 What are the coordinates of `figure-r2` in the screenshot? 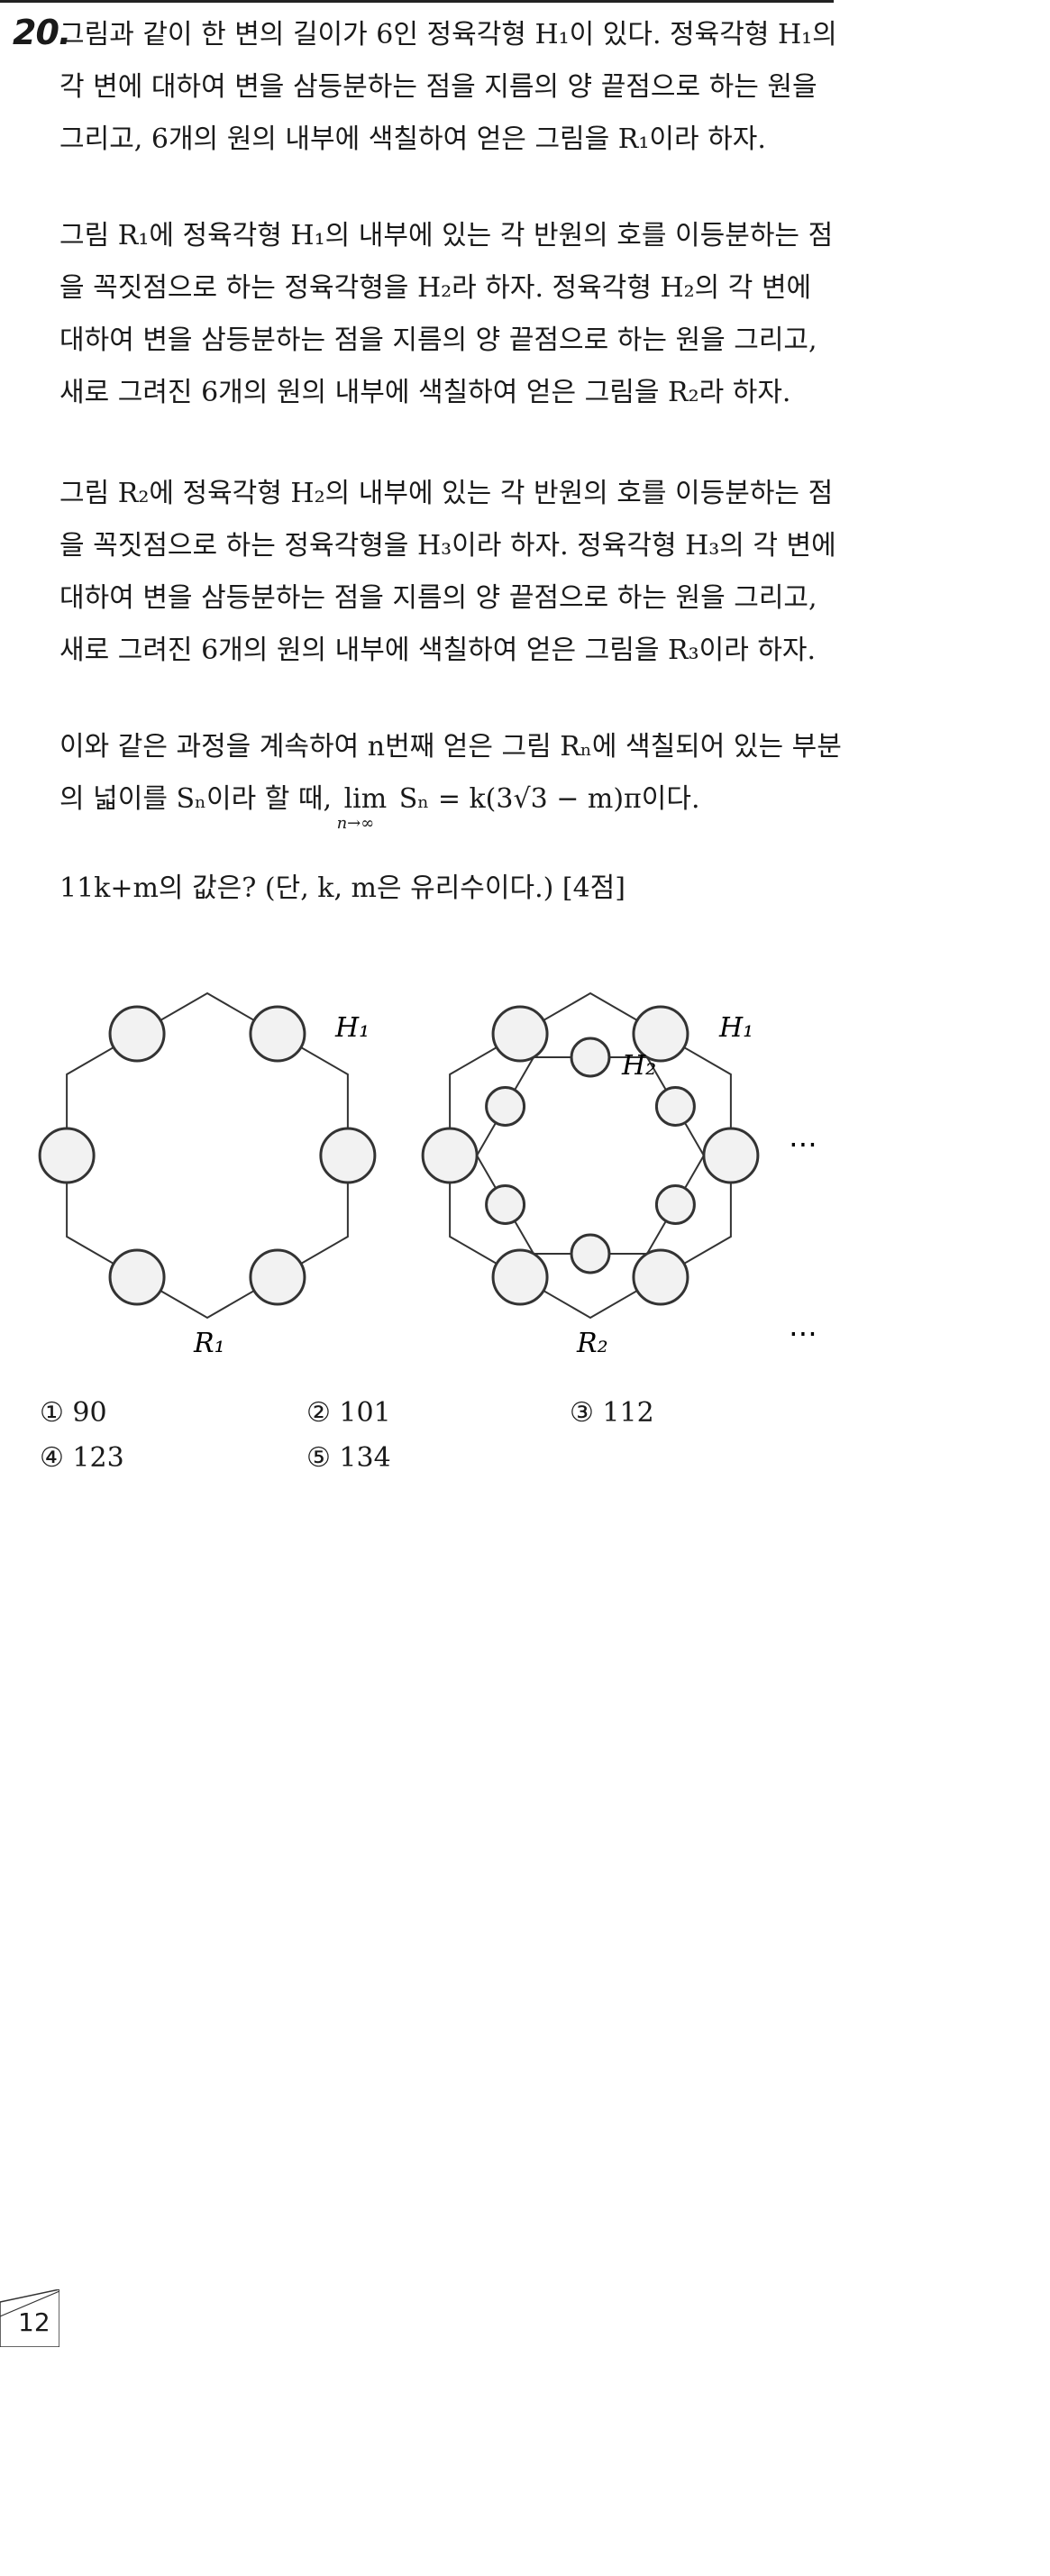 It's located at (591, 1155).